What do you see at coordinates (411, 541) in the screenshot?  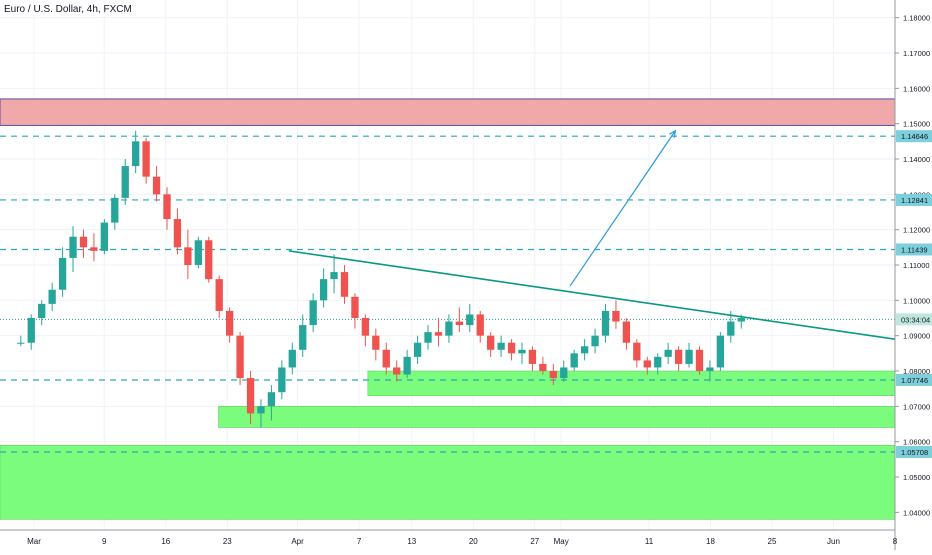 I see `time-tick-label: 13` at bounding box center [411, 541].